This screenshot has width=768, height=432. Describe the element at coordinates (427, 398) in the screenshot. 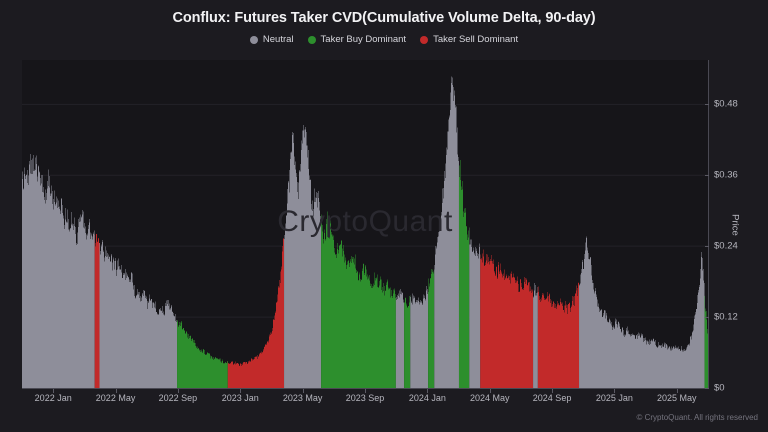

I see `x-tick-label: 2024 Jan` at that location.